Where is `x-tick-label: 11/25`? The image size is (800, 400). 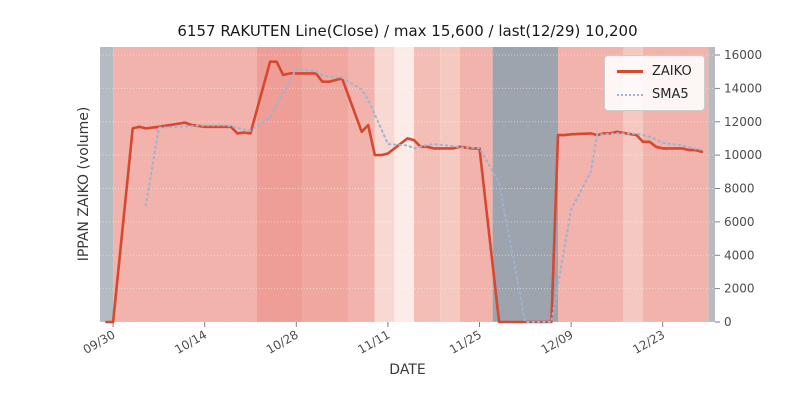
x-tick-label: 11/25 is located at coordinates (465, 341).